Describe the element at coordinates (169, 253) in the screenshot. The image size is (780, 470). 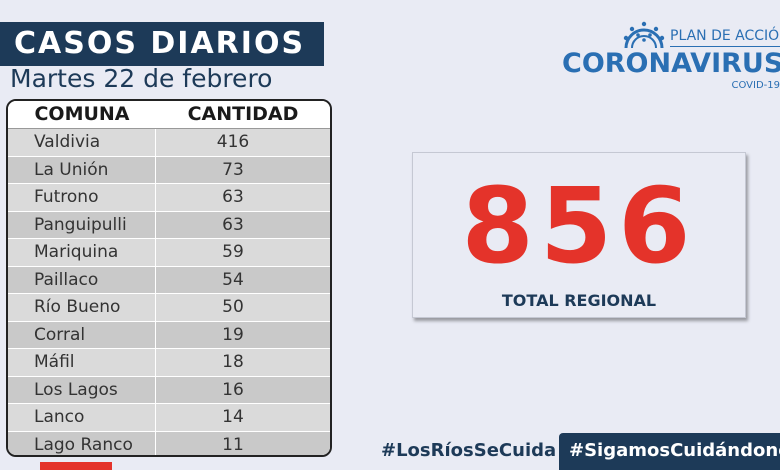
I see `table-row: Mariquina 59` at that location.